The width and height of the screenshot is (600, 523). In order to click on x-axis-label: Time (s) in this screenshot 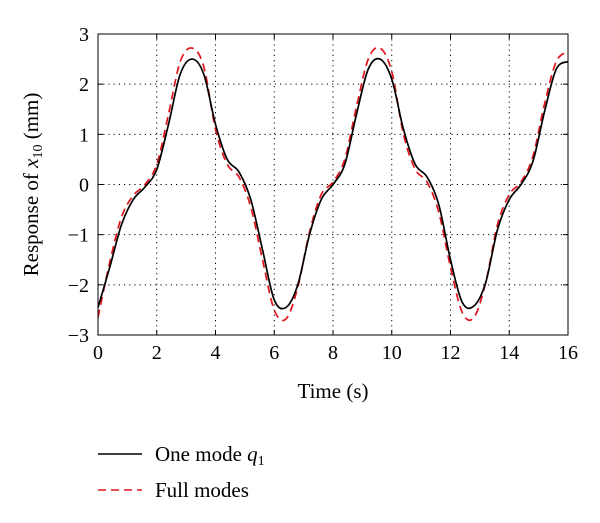, I will do `click(333, 391)`.